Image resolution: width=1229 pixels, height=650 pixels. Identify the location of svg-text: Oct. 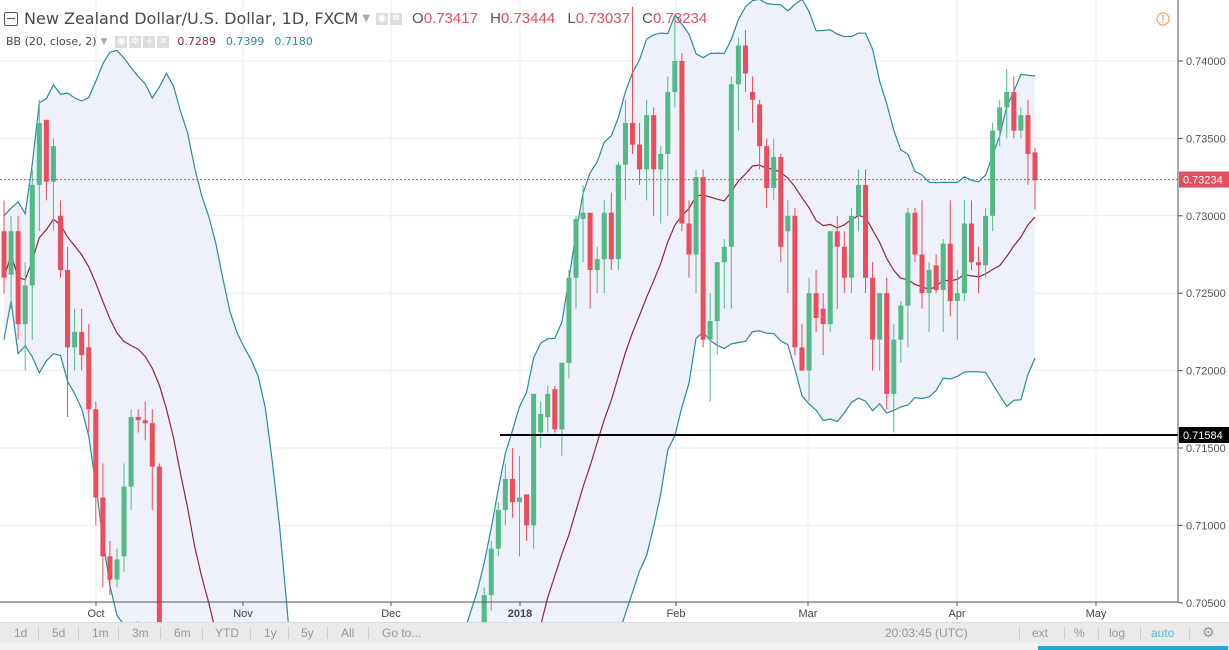
(95, 614).